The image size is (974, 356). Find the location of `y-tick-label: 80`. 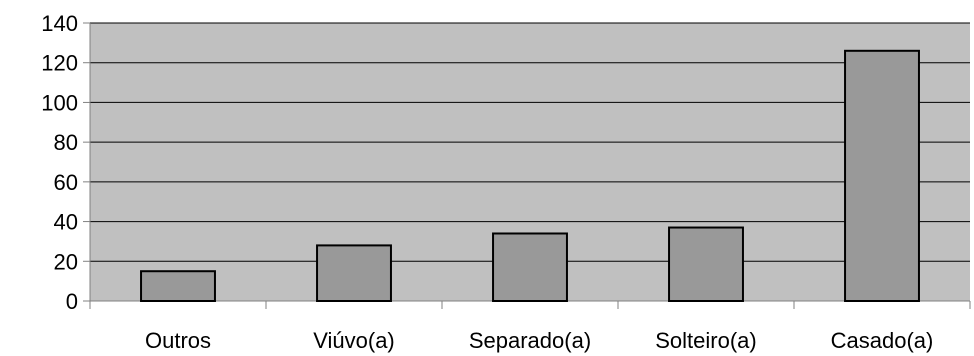

y-tick-label: 80 is located at coordinates (66, 142).